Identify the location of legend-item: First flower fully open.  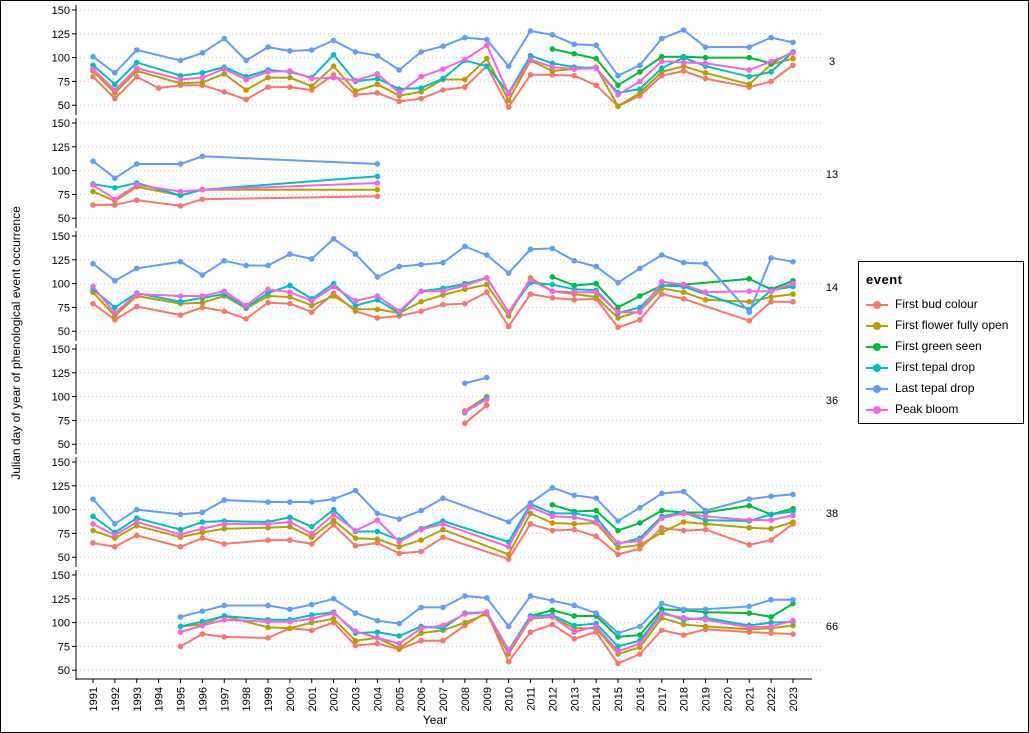
(944, 327).